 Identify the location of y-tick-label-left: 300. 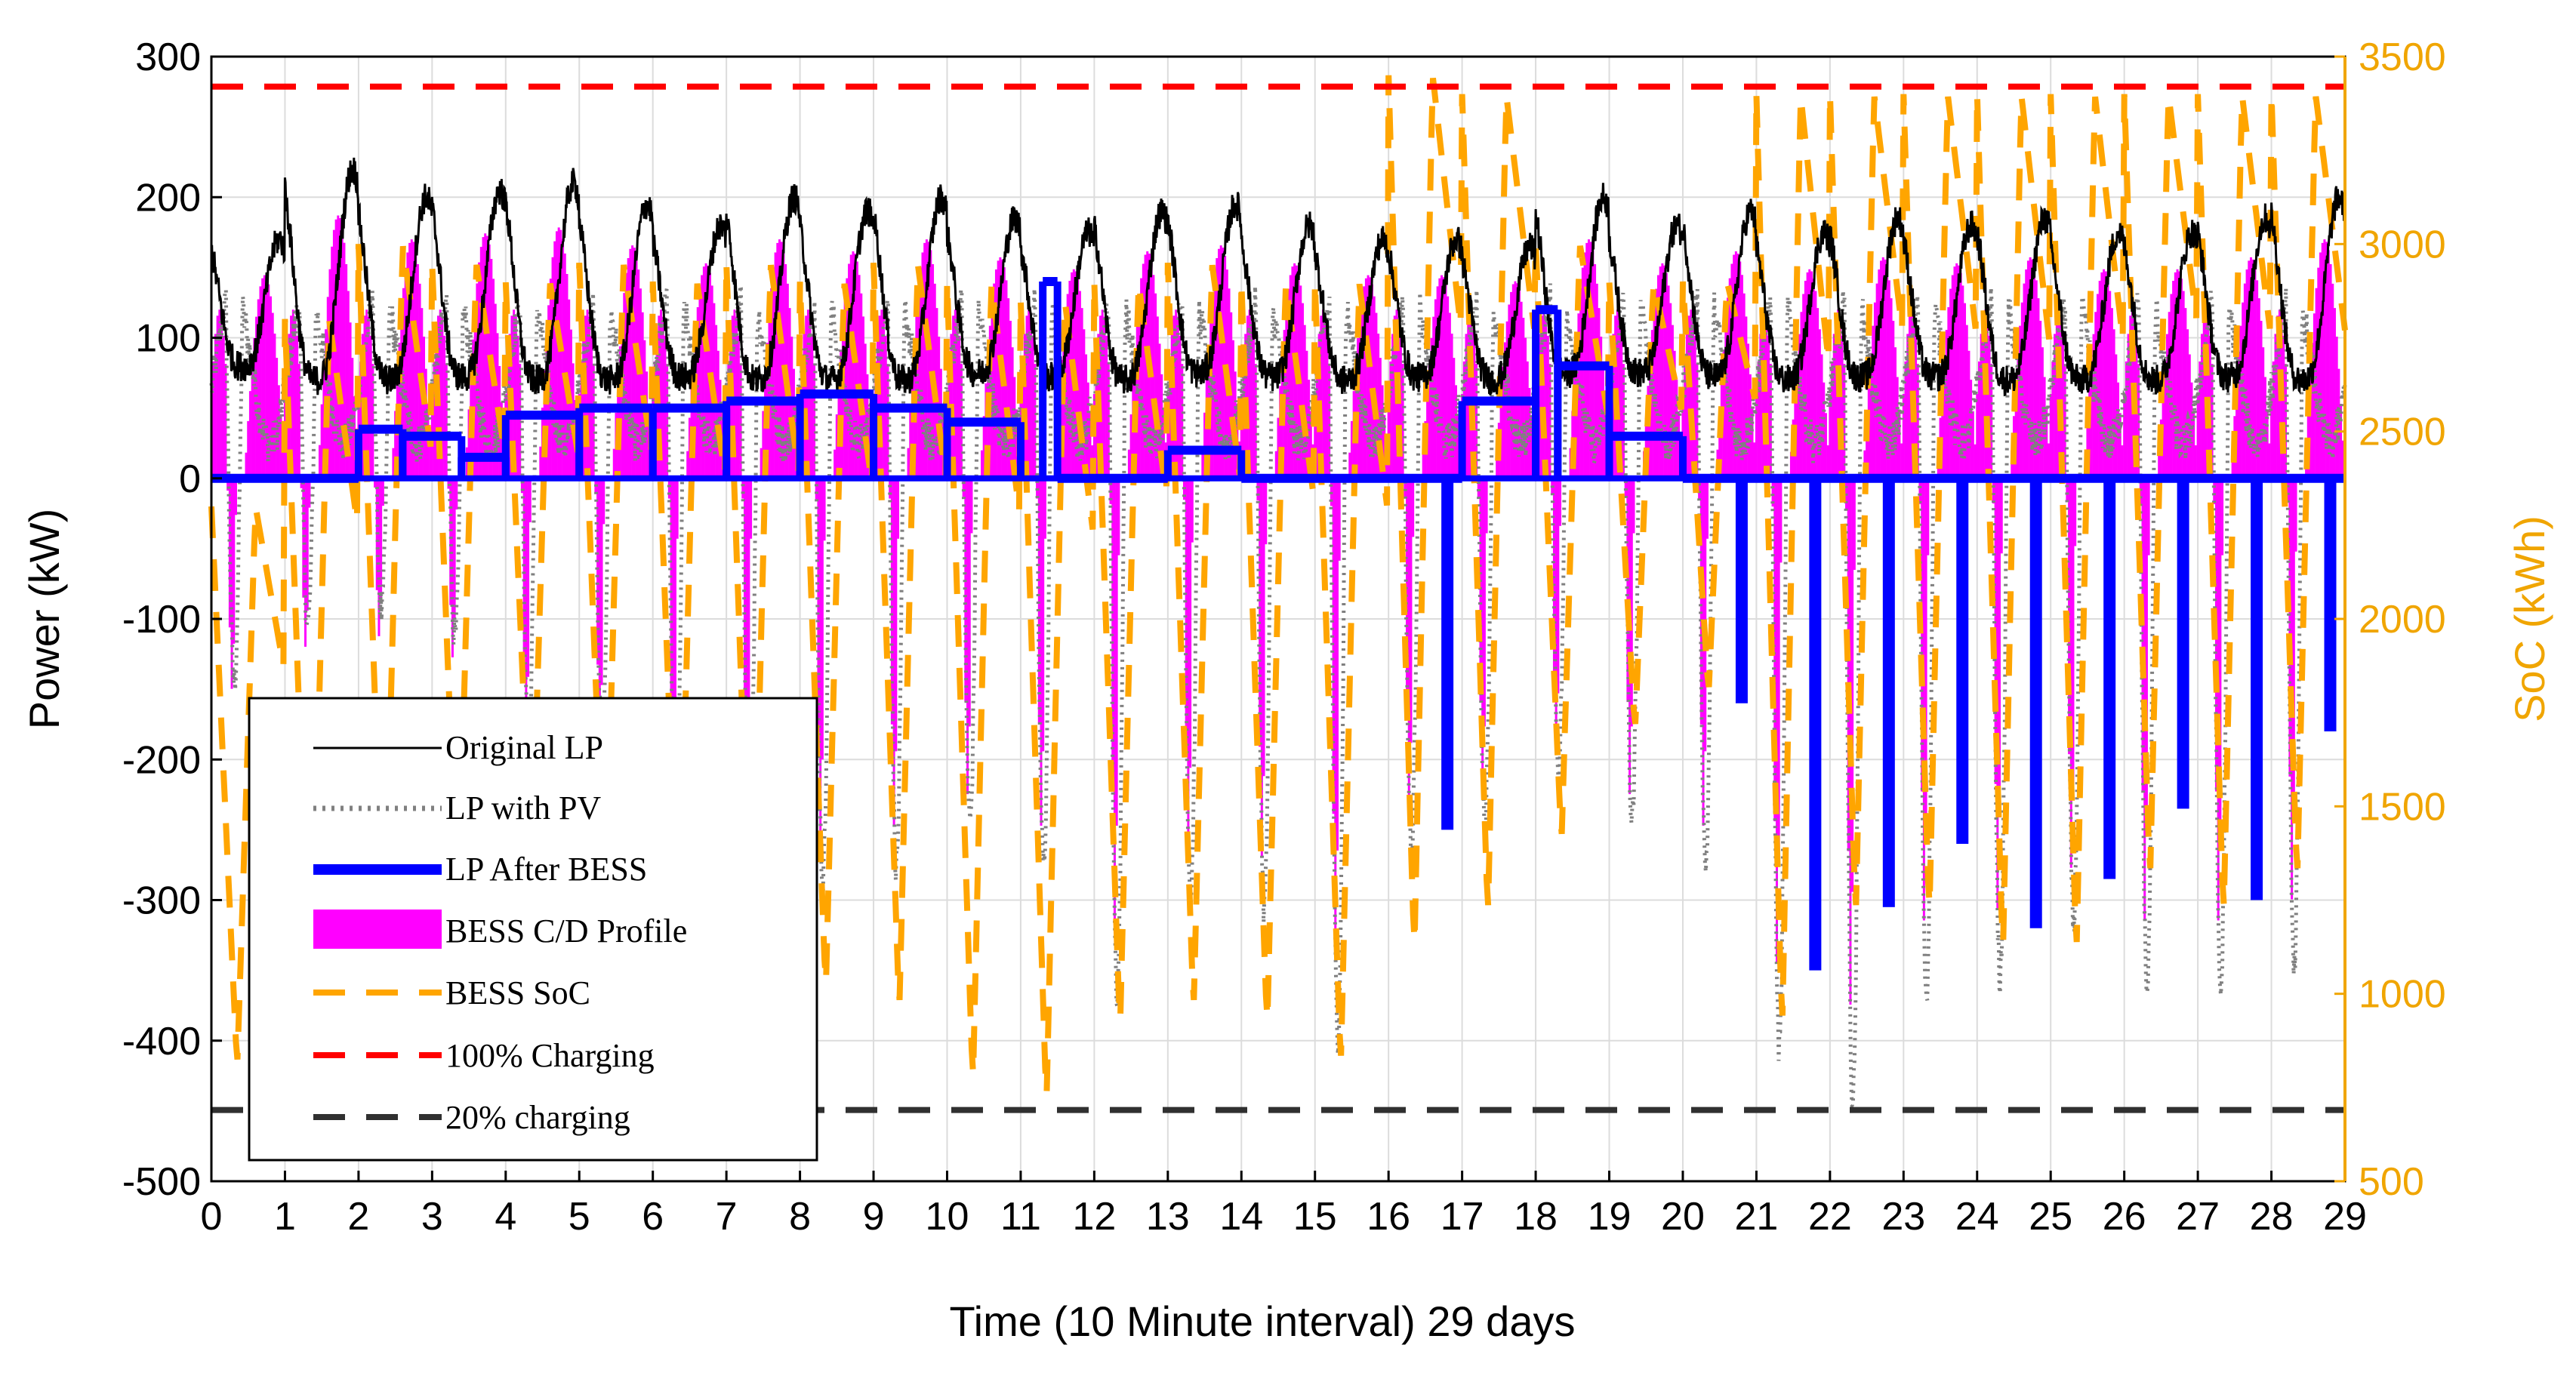
(168, 57).